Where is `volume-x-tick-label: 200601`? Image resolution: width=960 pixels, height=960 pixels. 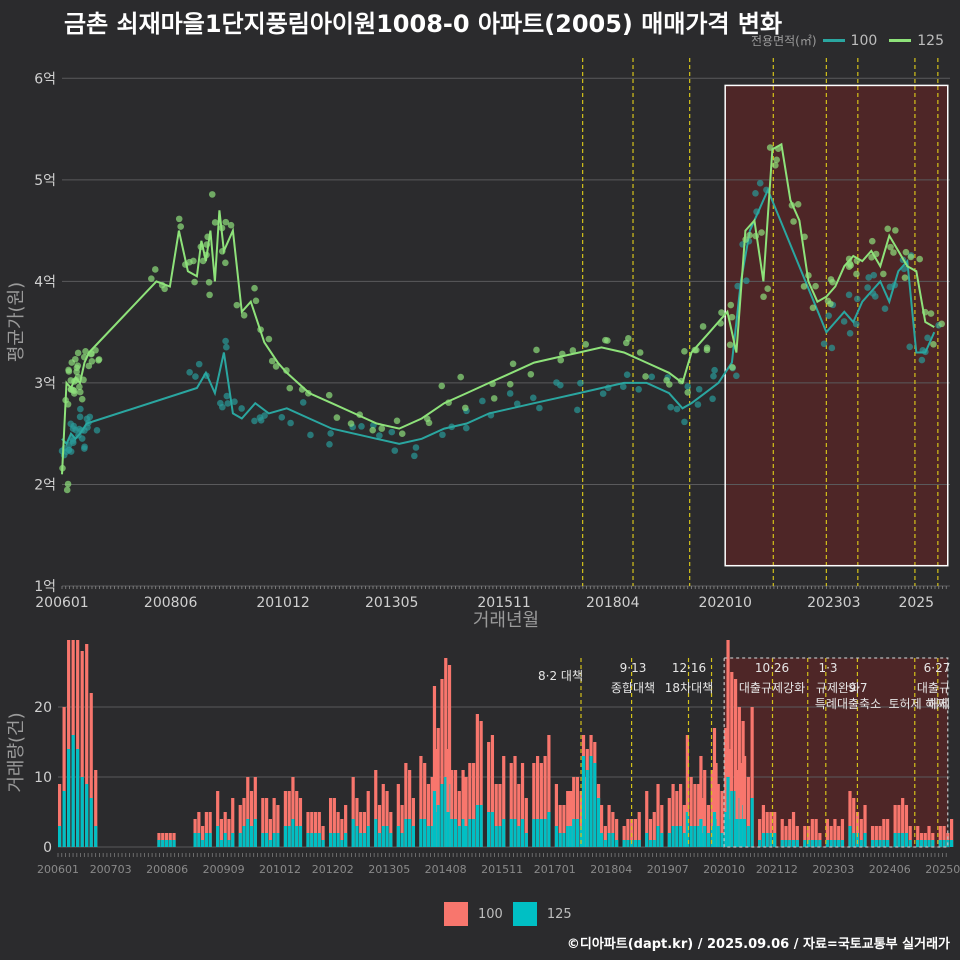 volume-x-tick-label: 200601 is located at coordinates (58, 869).